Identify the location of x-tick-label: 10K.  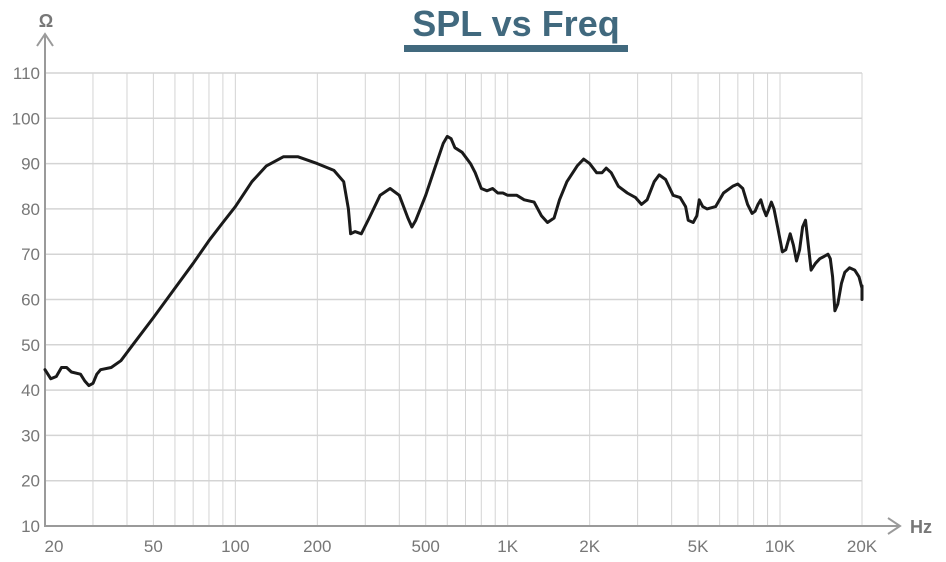
(780, 546).